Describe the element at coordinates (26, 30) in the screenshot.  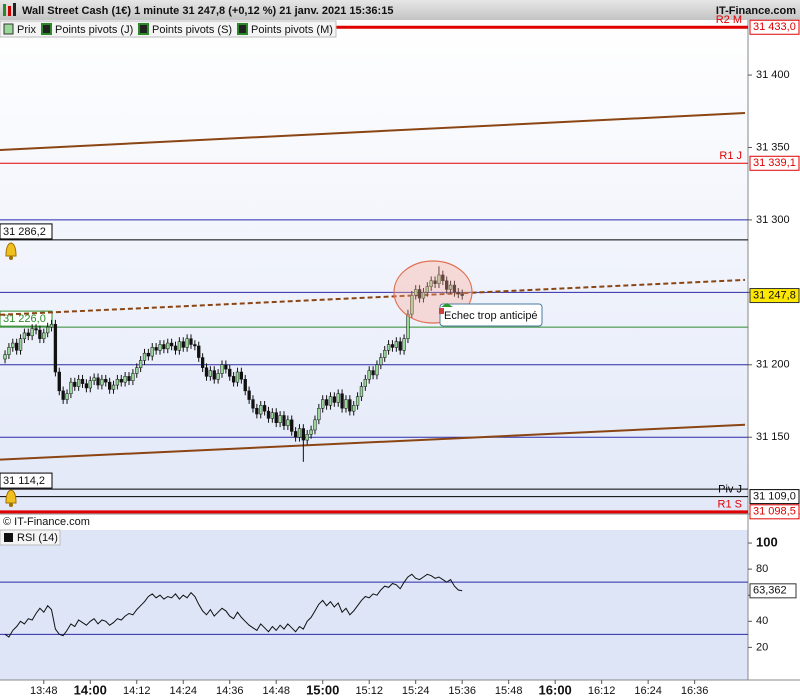
I see `toolbar-item: Prix` at that location.